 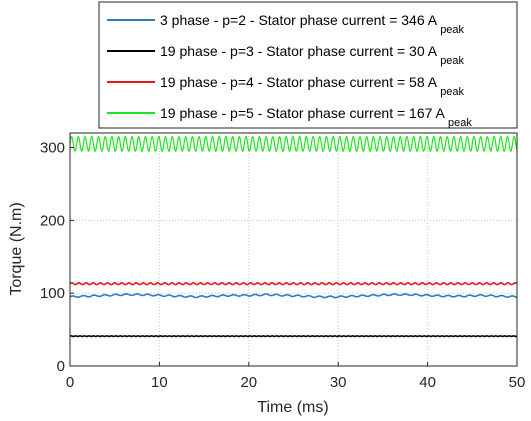 I want to click on x-tick-label: 20, so click(x=248, y=382).